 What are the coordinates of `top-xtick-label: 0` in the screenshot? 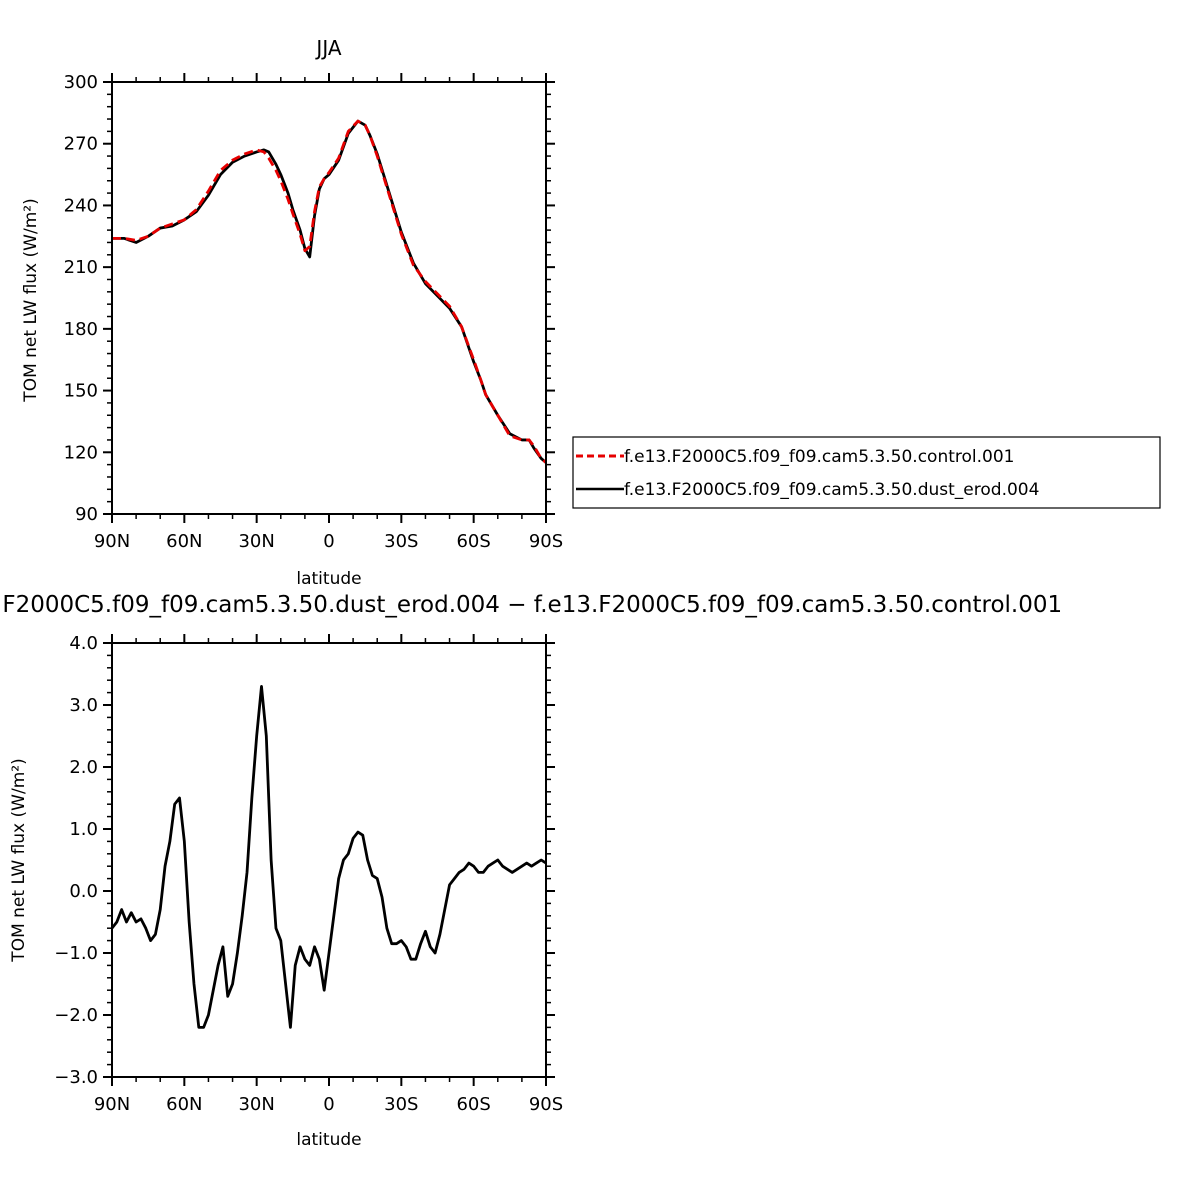 It's located at (328, 541).